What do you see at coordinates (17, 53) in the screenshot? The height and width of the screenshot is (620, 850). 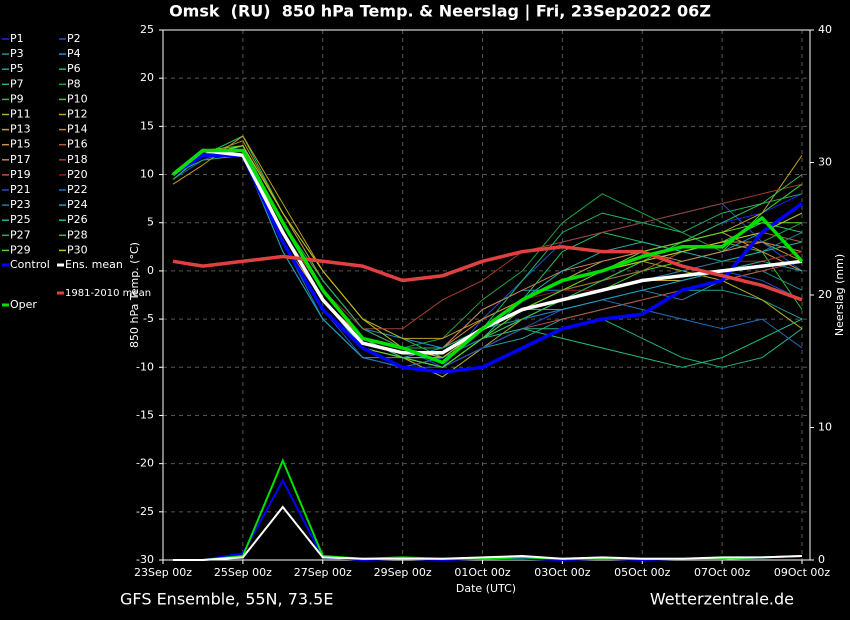 I see `legend-label: P3` at bounding box center [17, 53].